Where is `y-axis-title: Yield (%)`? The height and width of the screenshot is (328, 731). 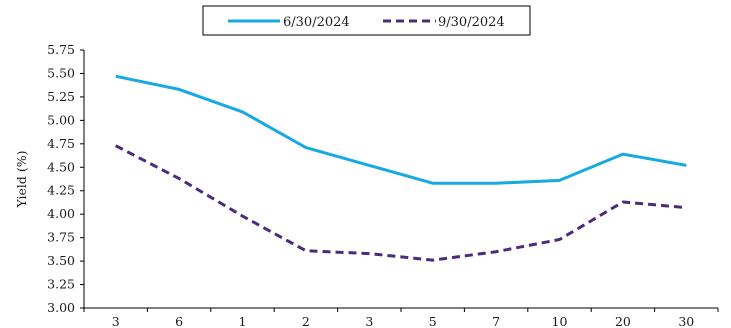 y-axis-title: Yield (%) is located at coordinates (21, 179).